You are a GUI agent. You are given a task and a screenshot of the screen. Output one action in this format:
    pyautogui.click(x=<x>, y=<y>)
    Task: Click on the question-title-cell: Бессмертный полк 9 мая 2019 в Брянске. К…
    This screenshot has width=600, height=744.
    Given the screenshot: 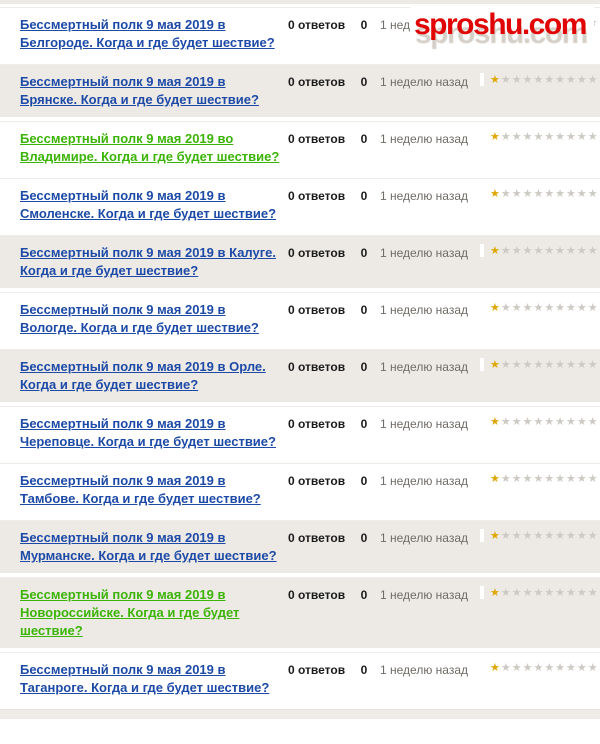 What is the action you would take?
    pyautogui.click(x=141, y=91)
    